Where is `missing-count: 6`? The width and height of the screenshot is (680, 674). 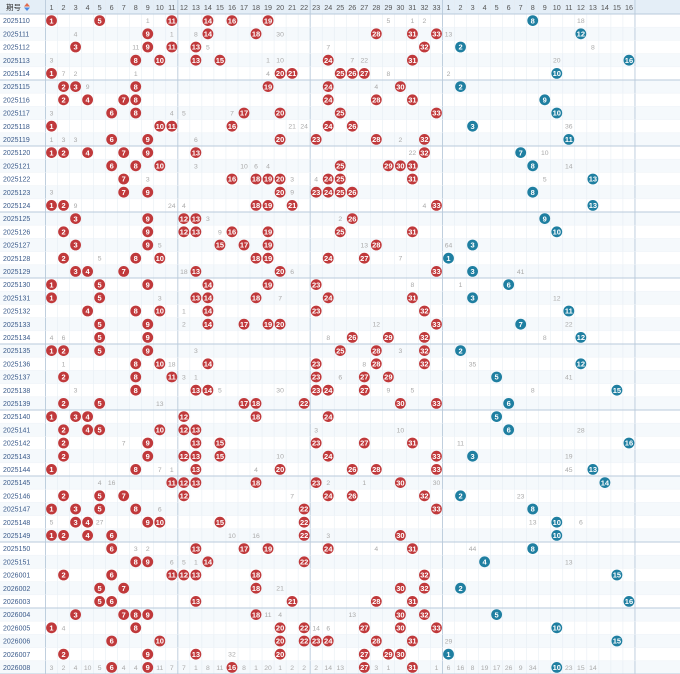 missing-count: 6 is located at coordinates (172, 562).